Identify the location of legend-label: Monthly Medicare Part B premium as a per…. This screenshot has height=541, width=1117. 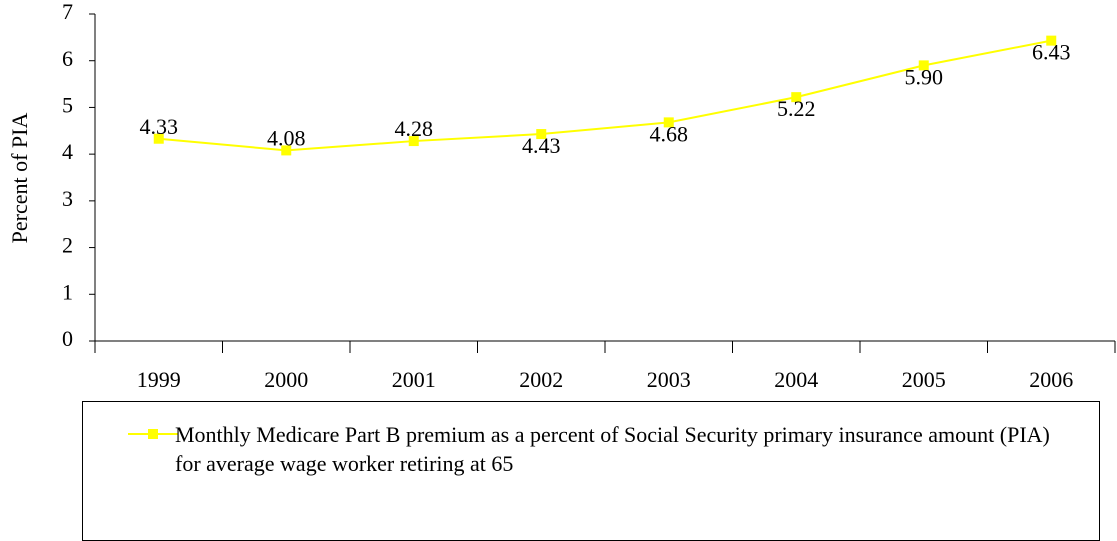
(612, 449).